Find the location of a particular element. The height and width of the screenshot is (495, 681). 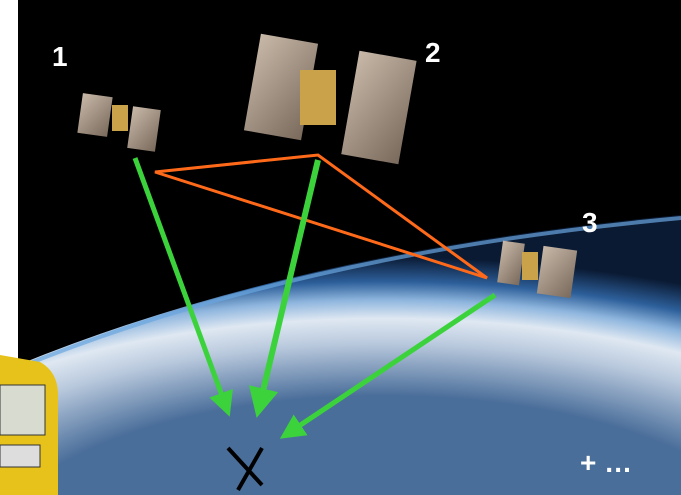

position-cross is located at coordinates (245, 468).